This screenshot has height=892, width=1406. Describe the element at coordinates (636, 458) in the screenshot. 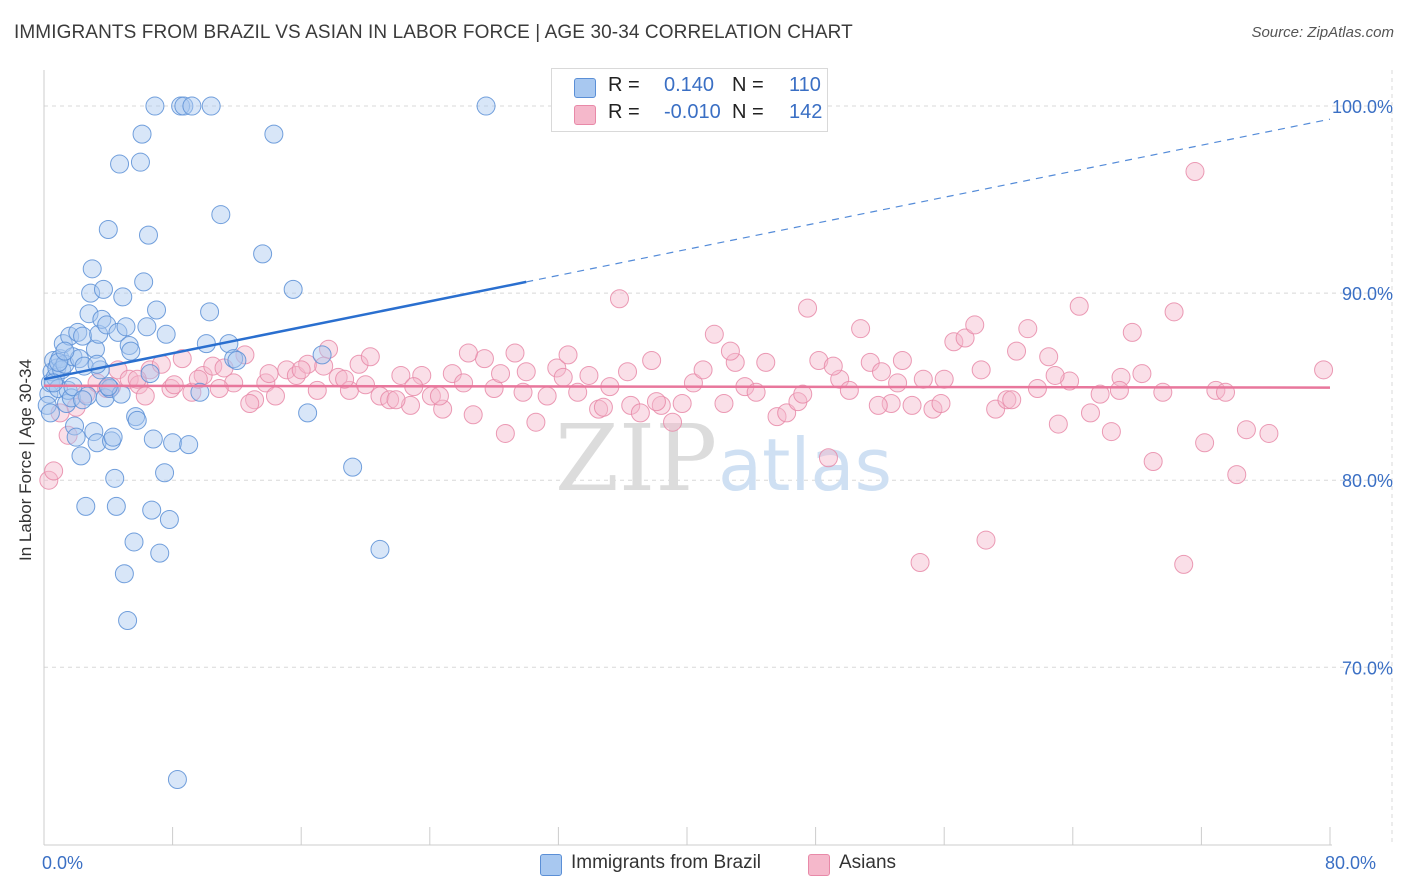

I see `watermark-zip: ZIP` at that location.